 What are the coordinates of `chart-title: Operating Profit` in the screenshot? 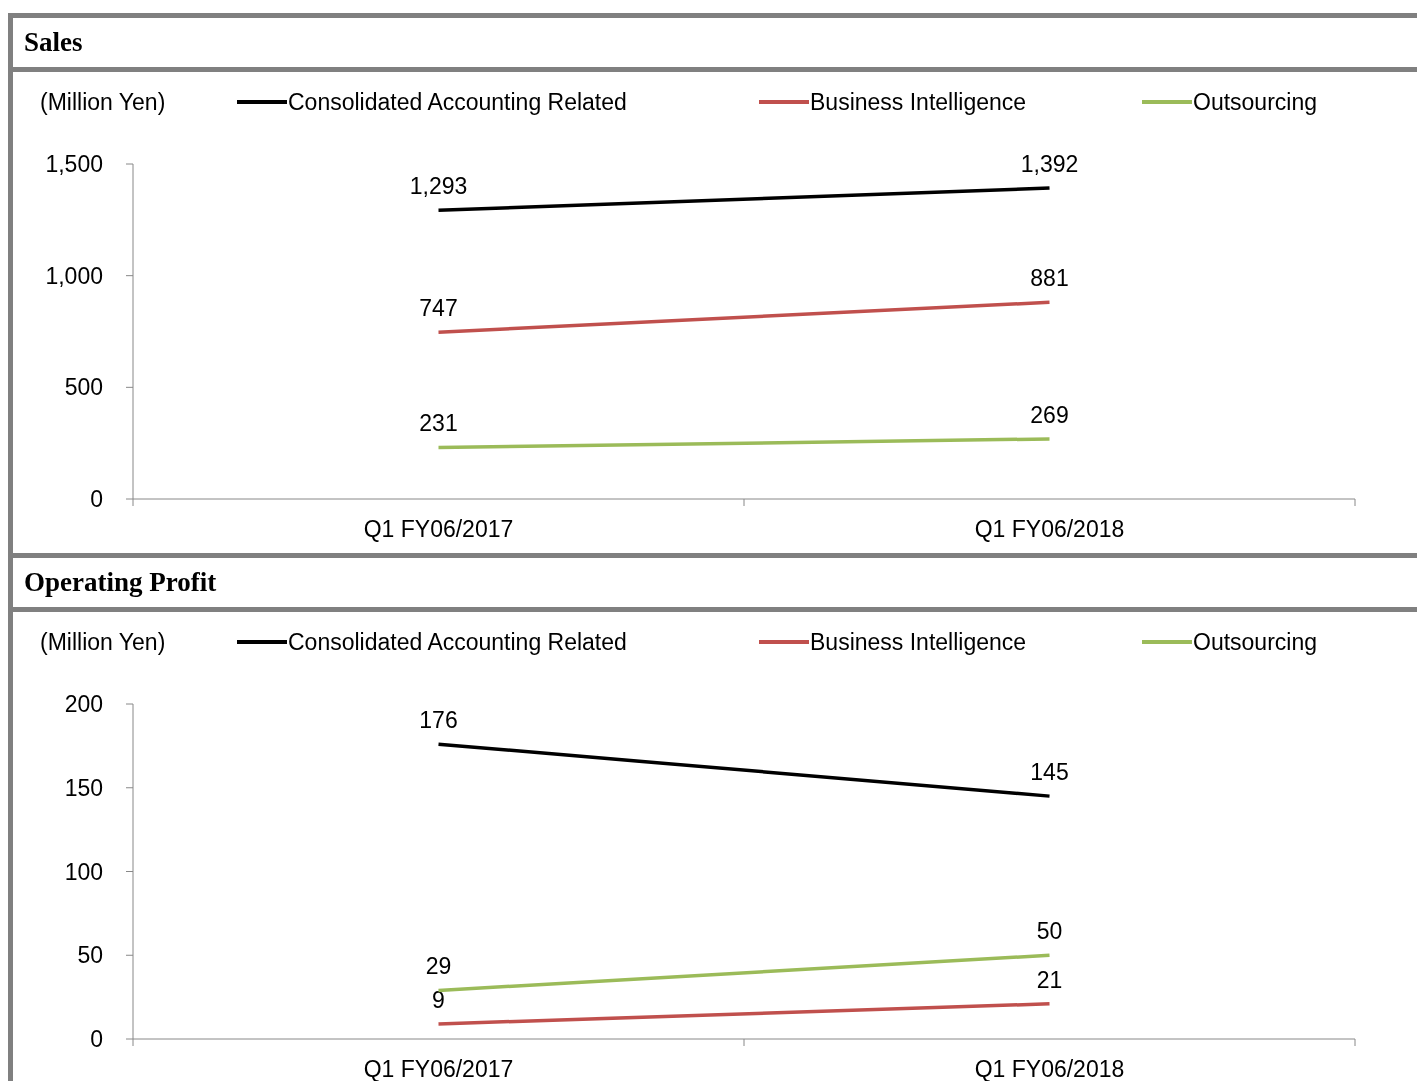 It's located at (120, 582).